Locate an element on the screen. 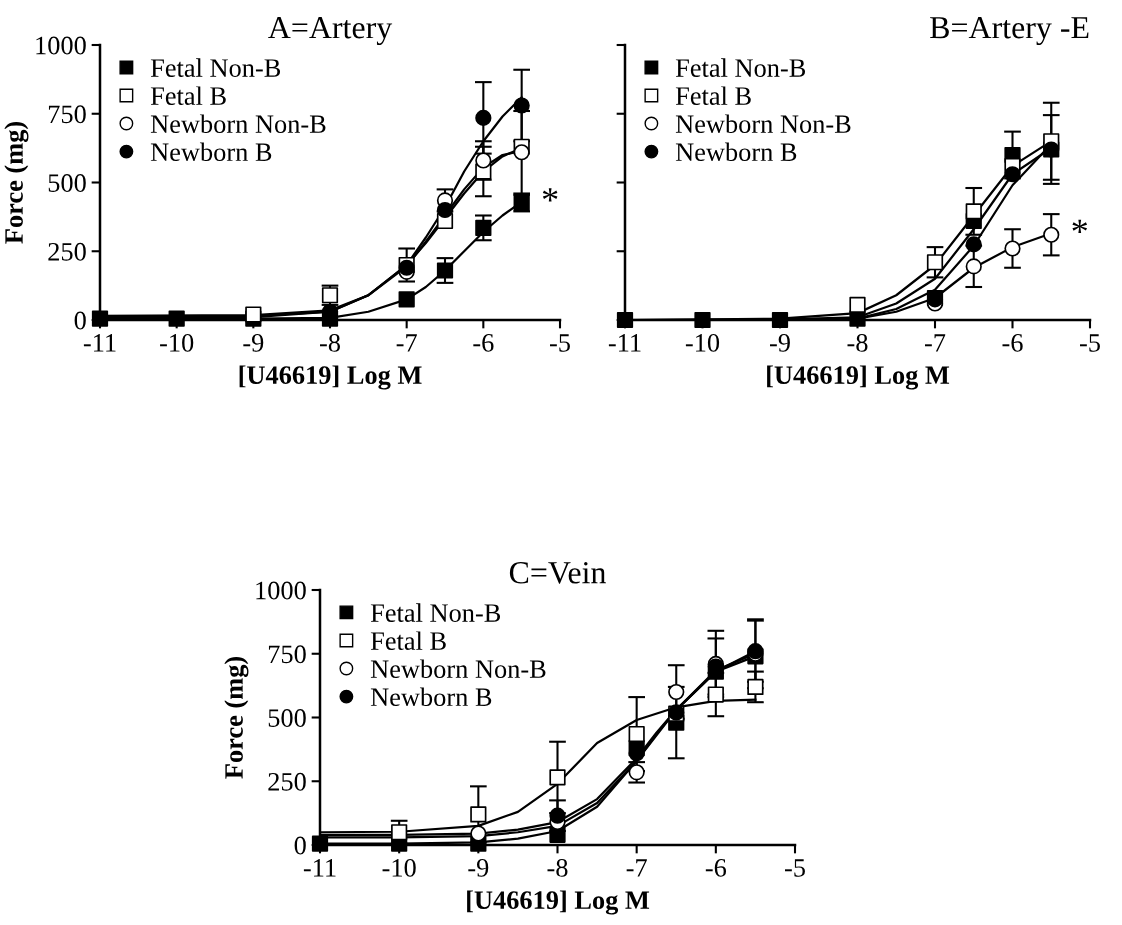  chart-title: A=Artery is located at coordinates (330, 31).